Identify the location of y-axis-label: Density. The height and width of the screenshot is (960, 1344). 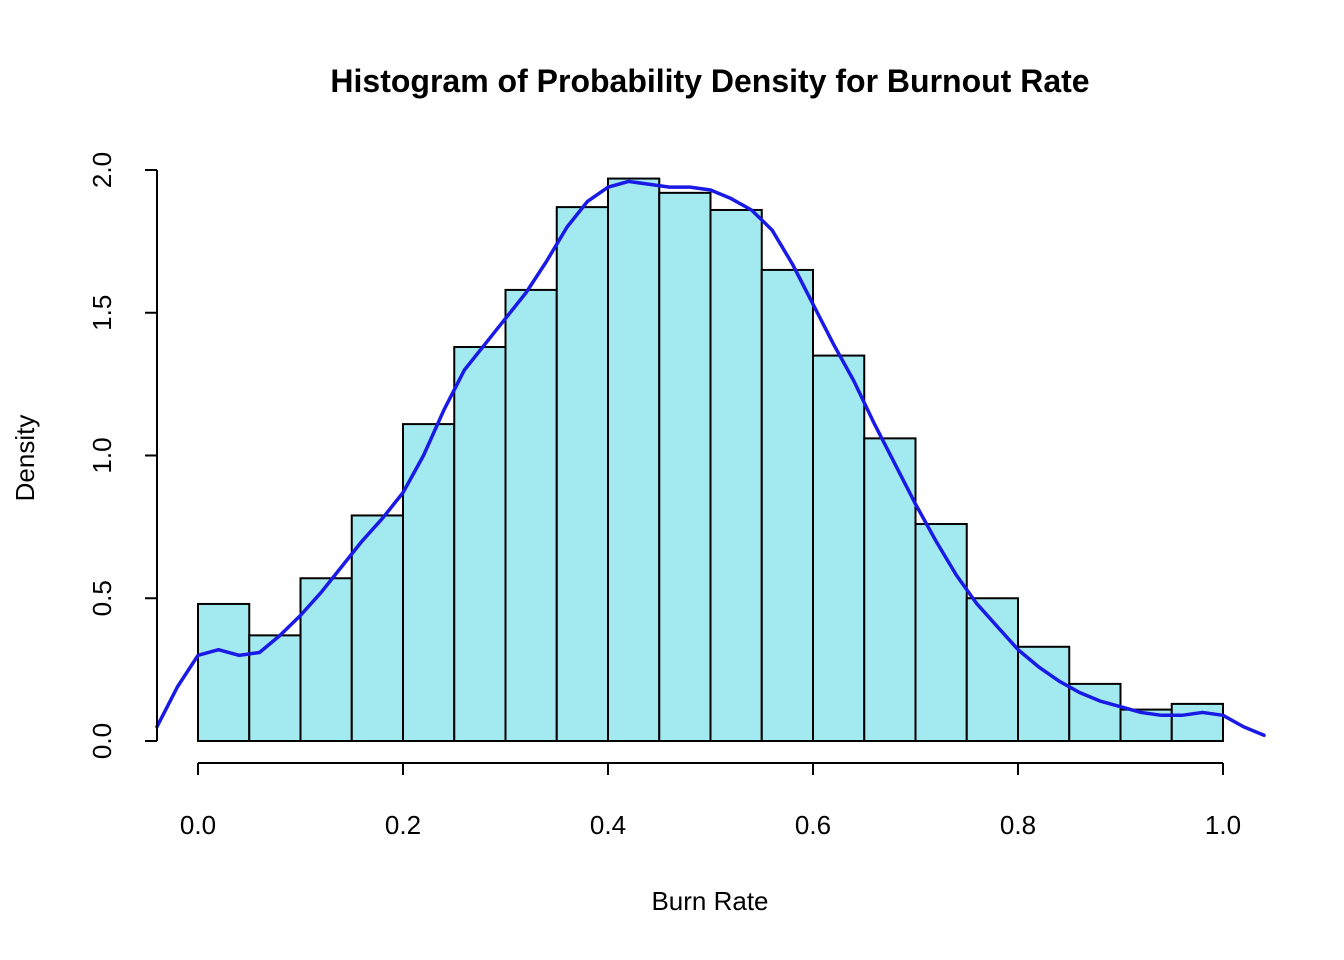
(25, 458).